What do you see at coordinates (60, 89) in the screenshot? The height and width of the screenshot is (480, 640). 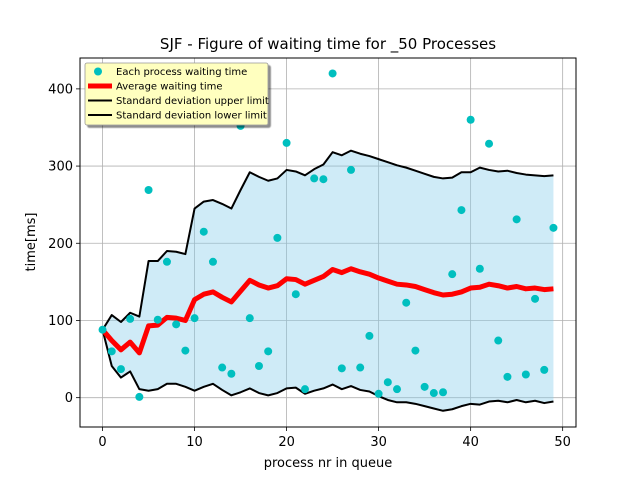 I see `y-tick-label: 400` at bounding box center [60, 89].